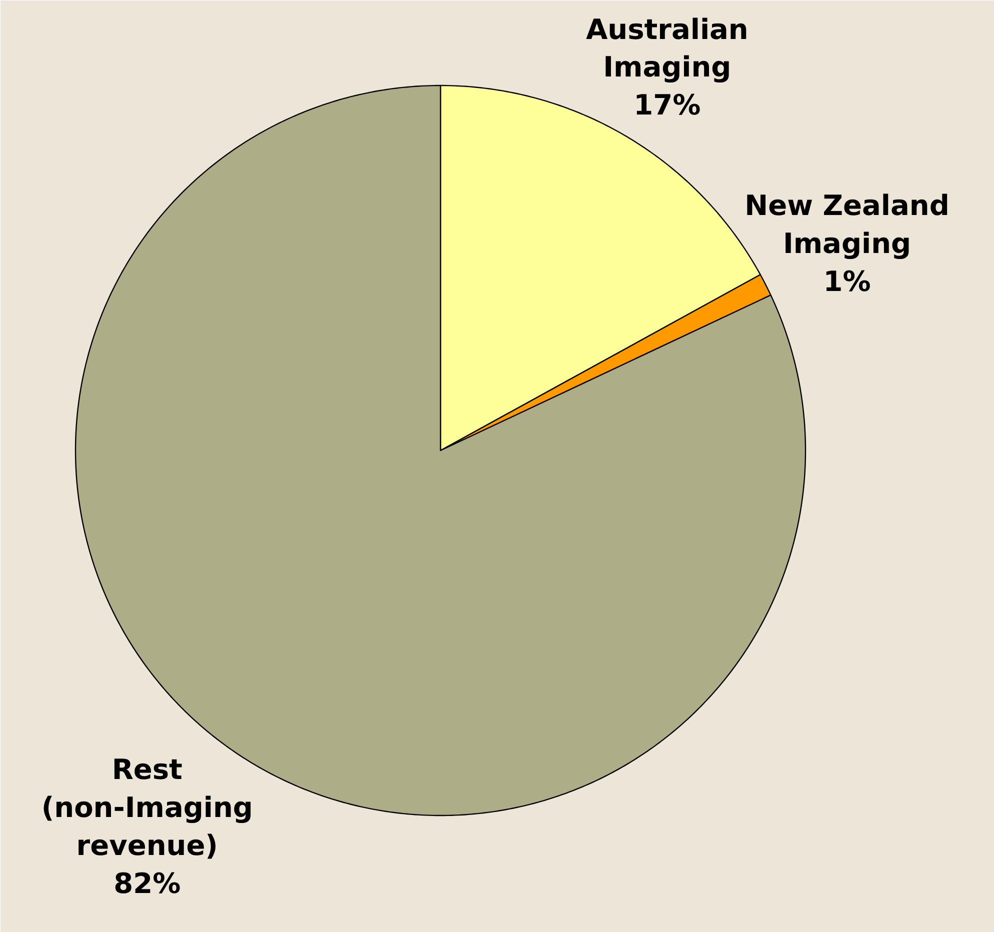  Describe the element at coordinates (847, 281) in the screenshot. I see `data-label: 1%` at that location.